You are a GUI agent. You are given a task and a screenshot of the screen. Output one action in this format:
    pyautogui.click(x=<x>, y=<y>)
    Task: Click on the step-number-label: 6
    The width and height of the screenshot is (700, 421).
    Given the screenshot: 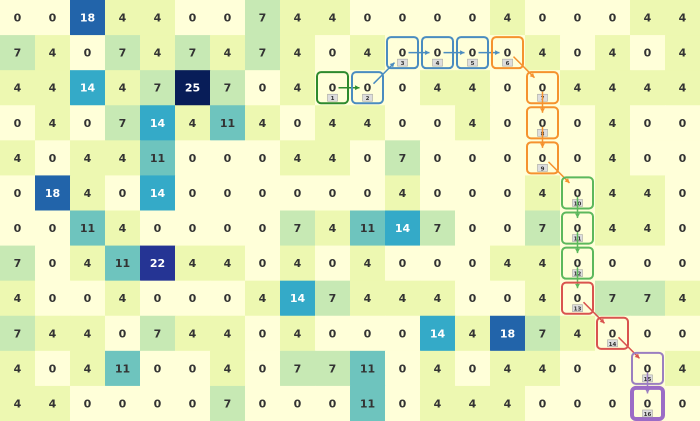 What is the action you would take?
    pyautogui.click(x=508, y=64)
    